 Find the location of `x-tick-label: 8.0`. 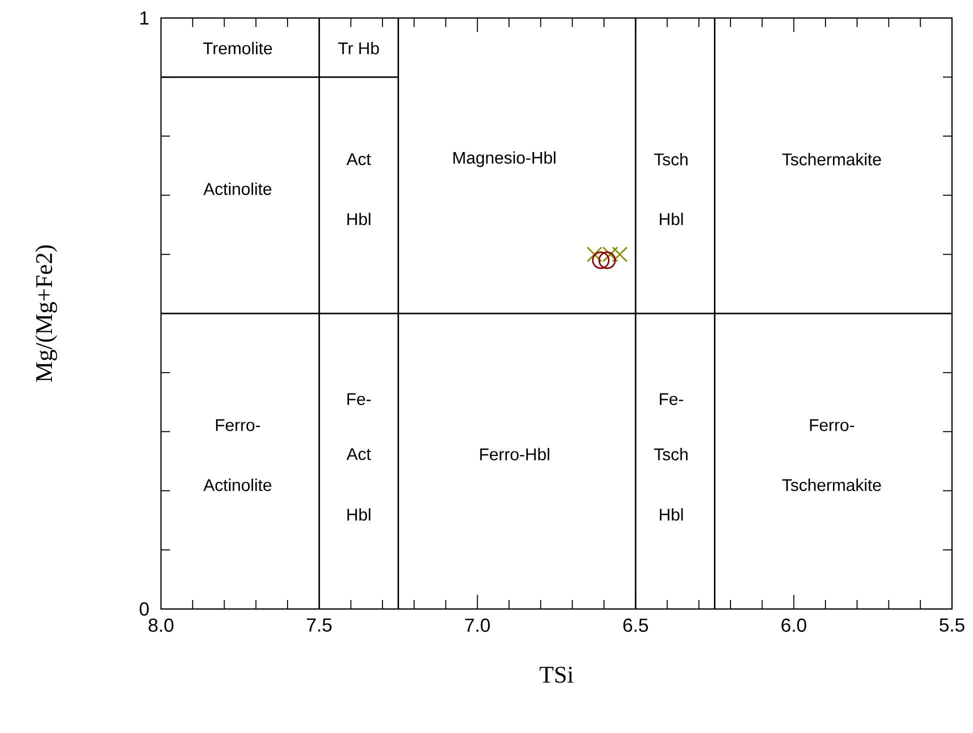

x-tick-label: 8.0 is located at coordinates (161, 625).